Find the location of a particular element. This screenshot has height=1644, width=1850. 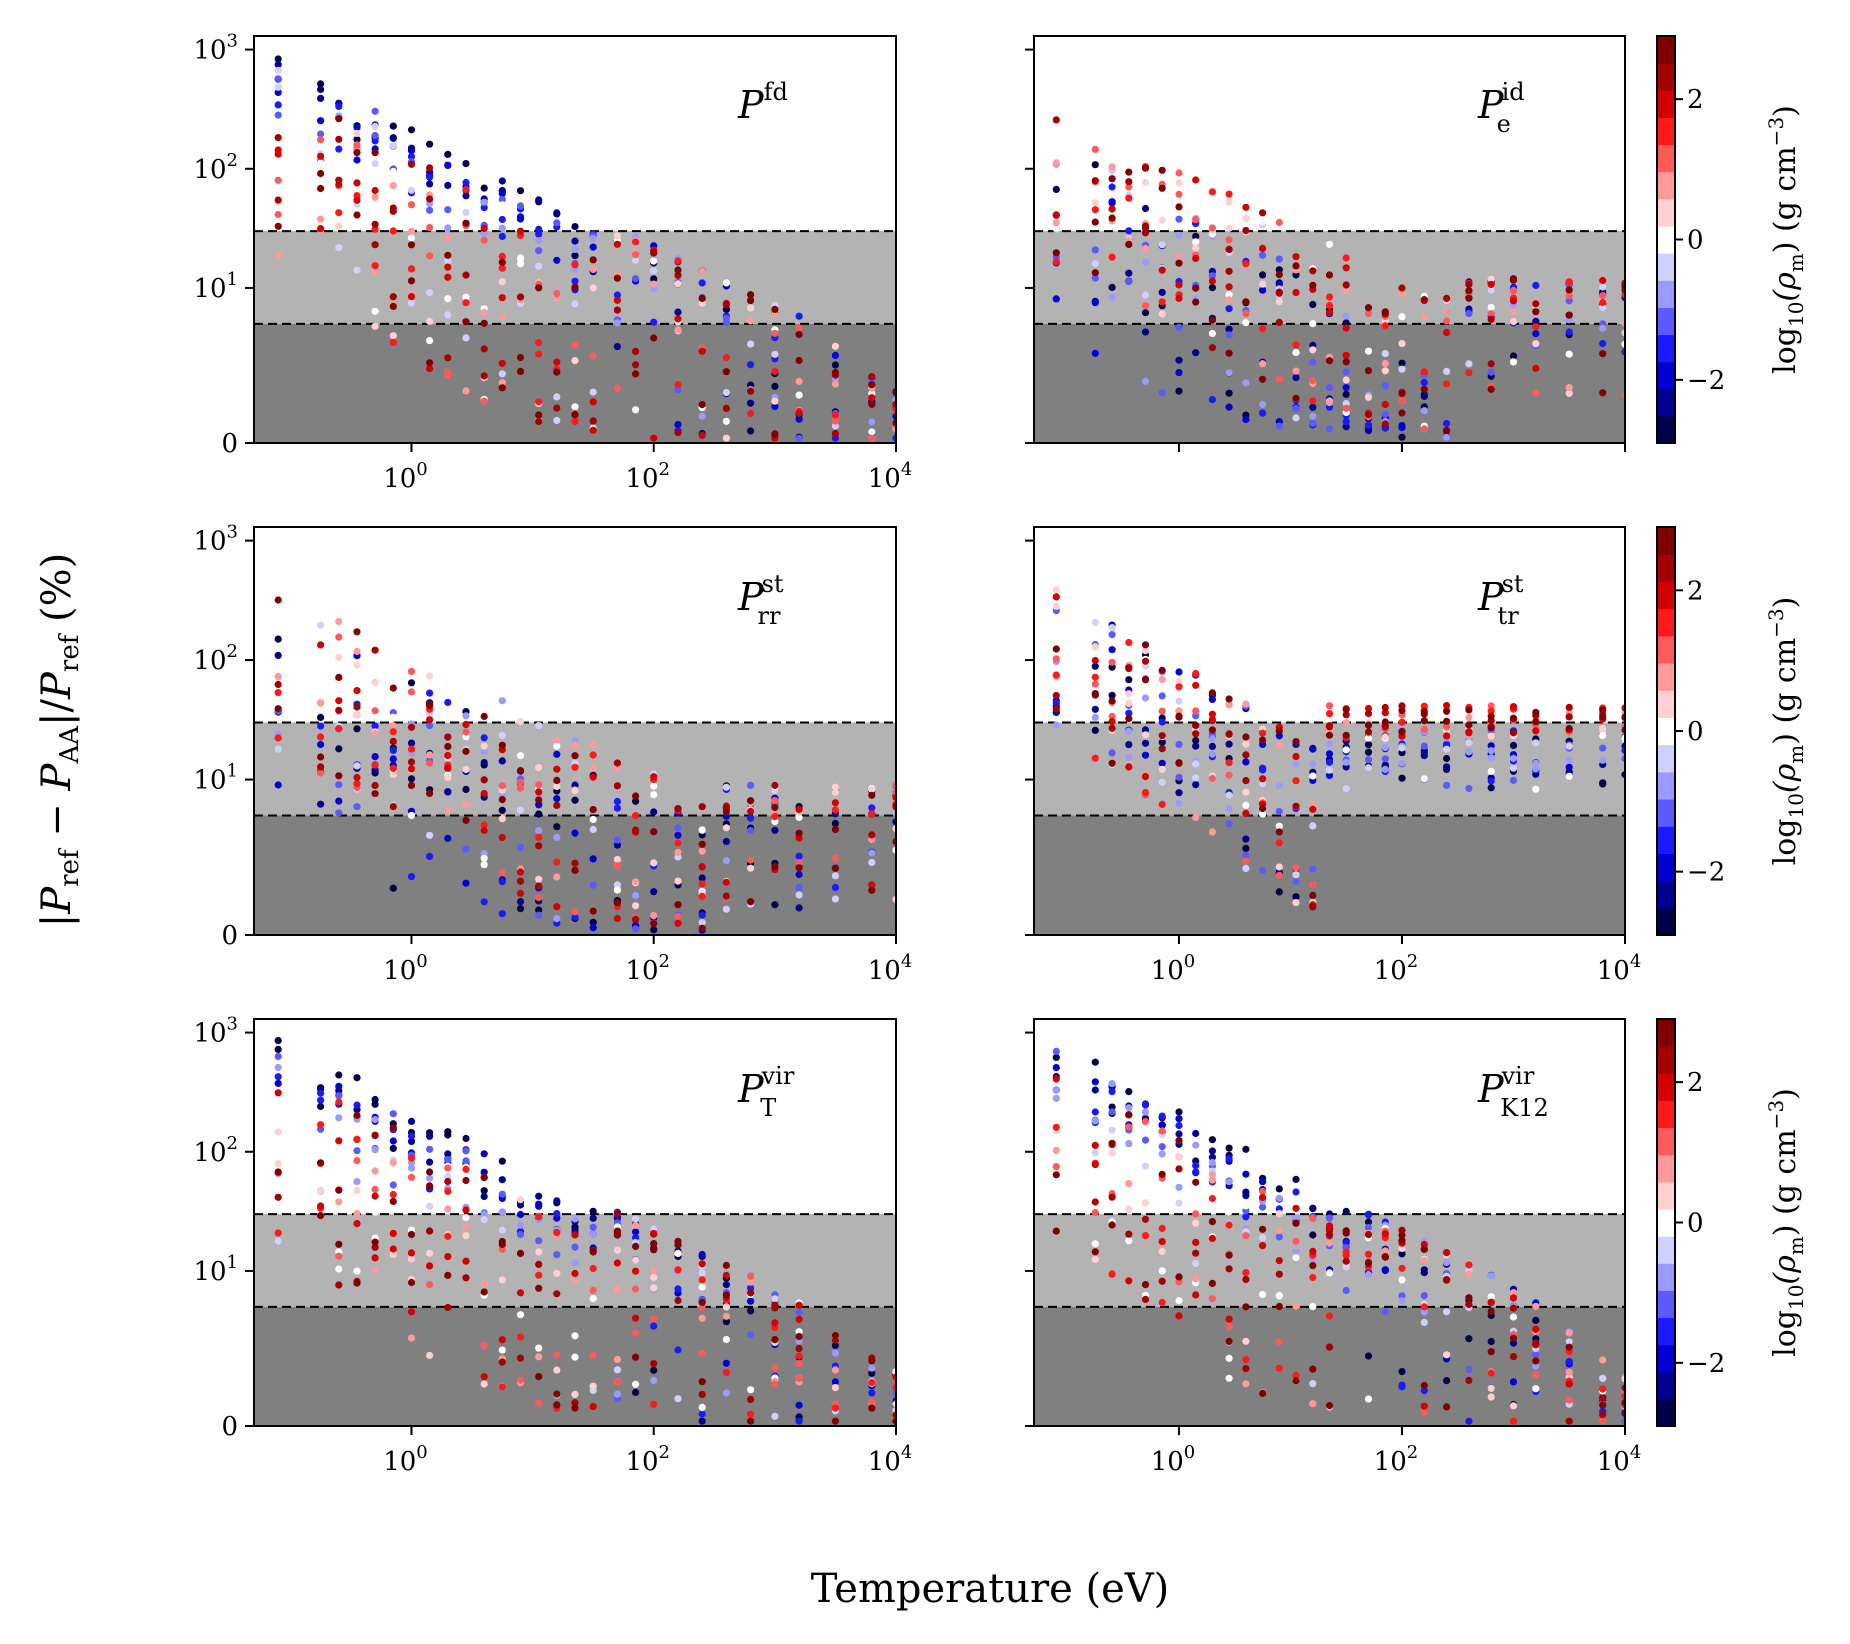

panel-label: Pvir K12 is located at coordinates (1513, 1092).